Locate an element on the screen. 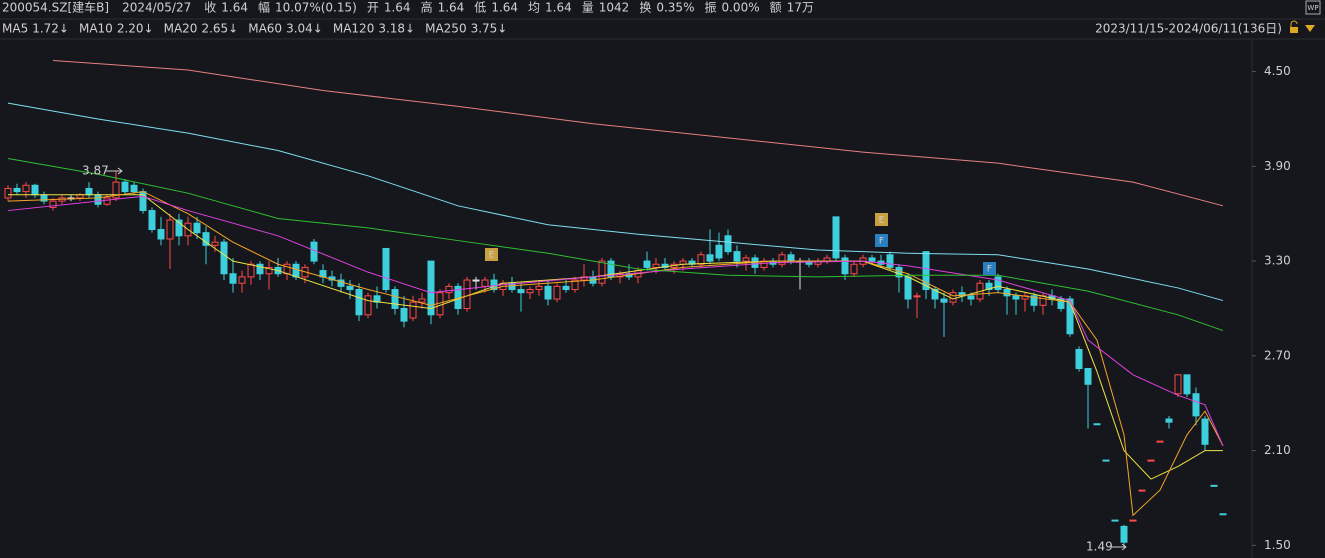  header-value: 0.00% is located at coordinates (740, 8).